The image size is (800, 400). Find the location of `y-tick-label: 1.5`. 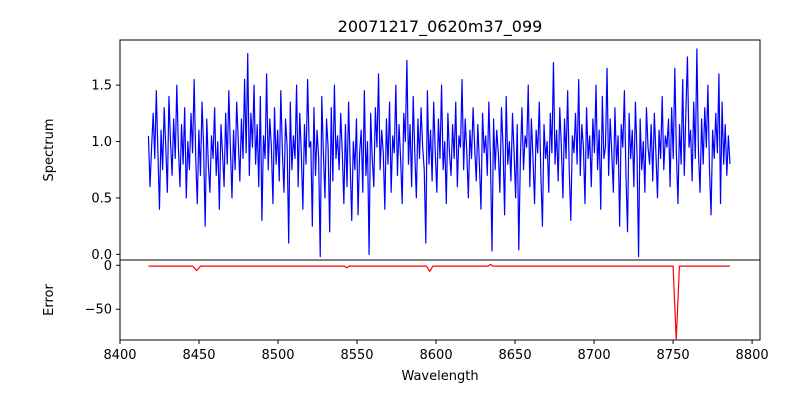

y-tick-label: 1.5 is located at coordinates (101, 86).